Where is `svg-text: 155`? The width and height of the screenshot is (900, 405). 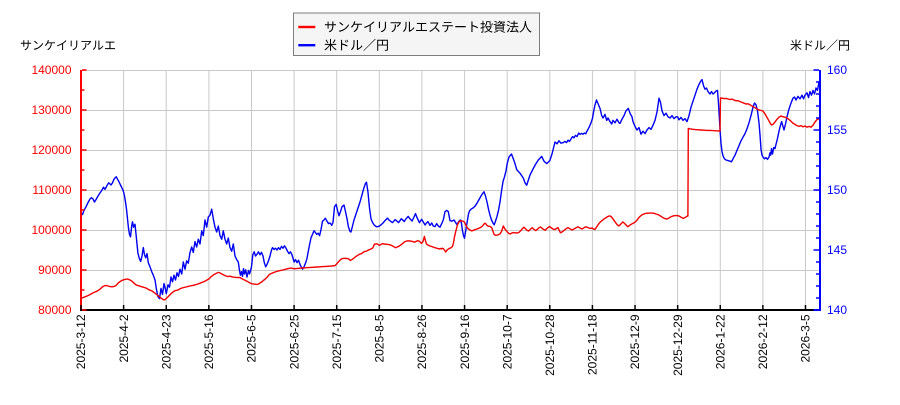 svg-text: 155 is located at coordinates (837, 130).